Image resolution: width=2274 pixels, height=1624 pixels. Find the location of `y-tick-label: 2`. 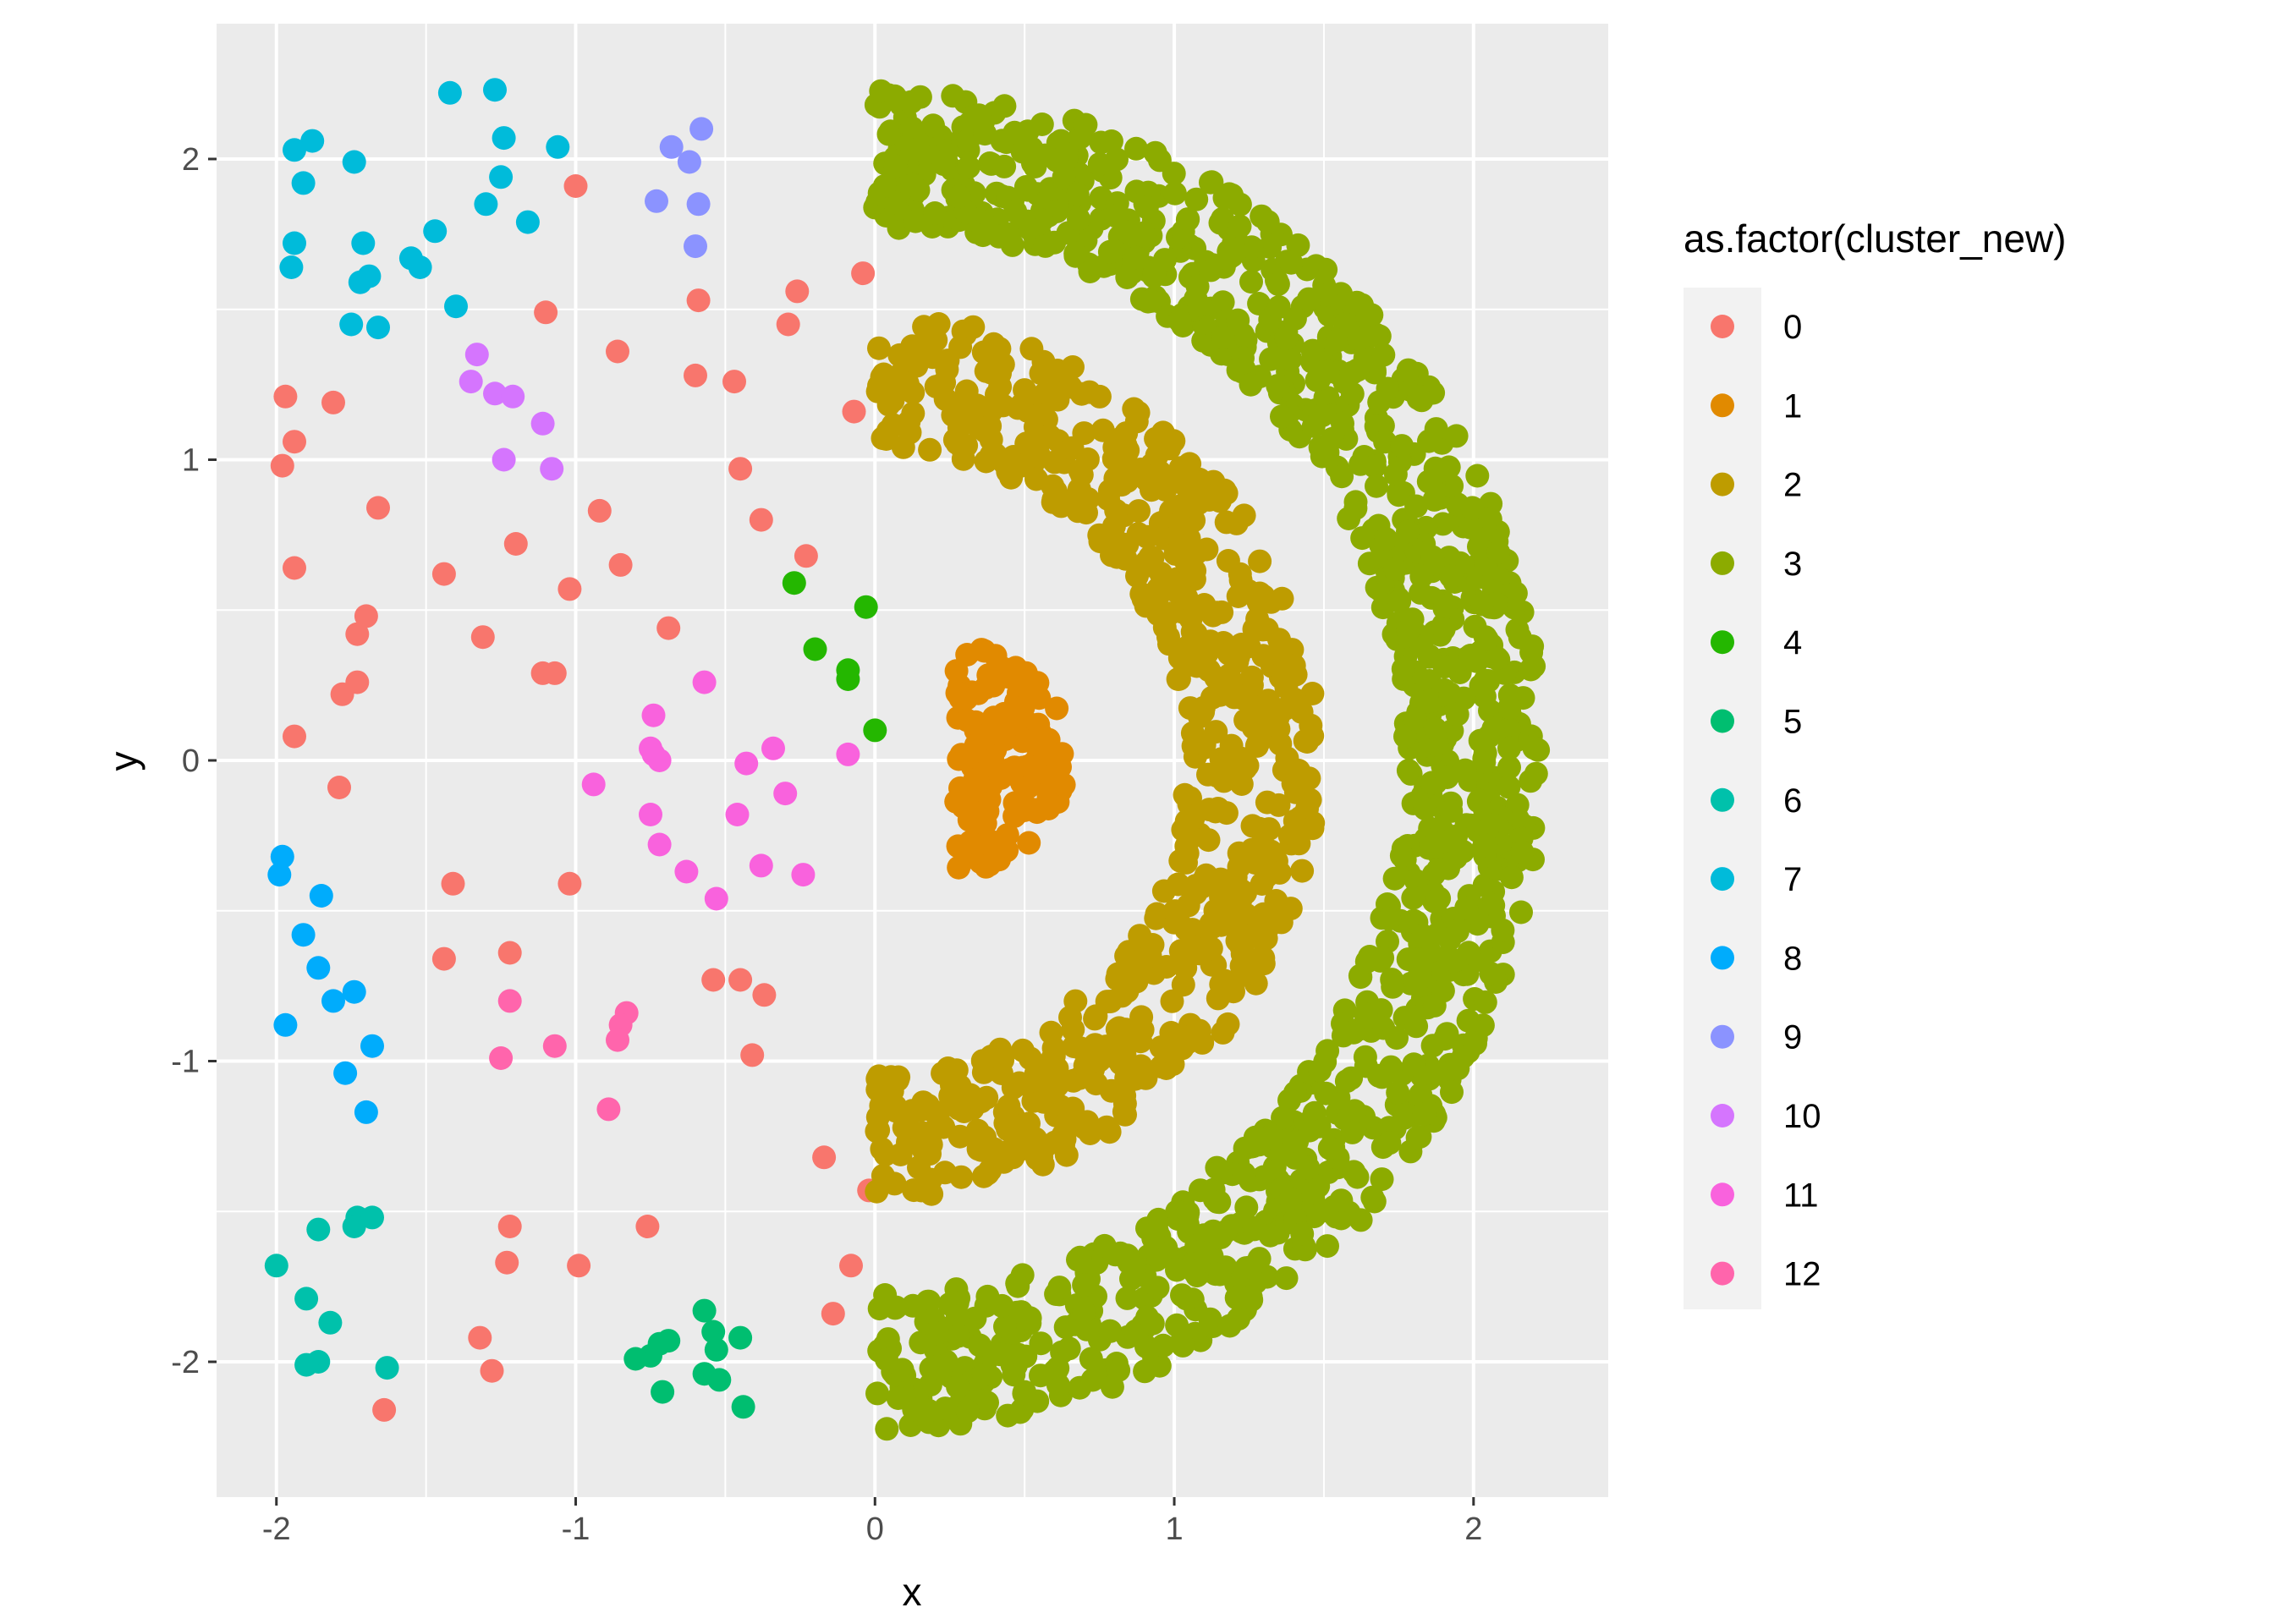

y-tick-label: 2 is located at coordinates (191, 160).